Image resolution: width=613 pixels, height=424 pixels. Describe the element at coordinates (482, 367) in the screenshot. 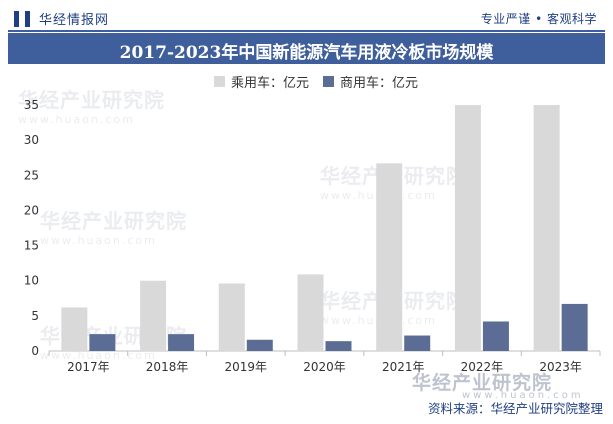

I see `x-tick-label: 2022年` at that location.